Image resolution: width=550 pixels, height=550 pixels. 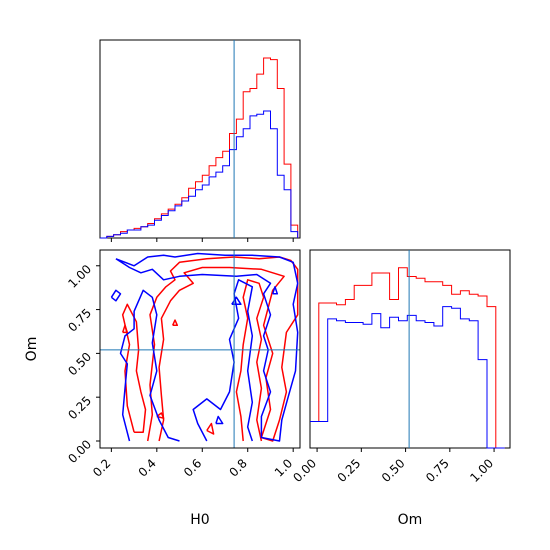 I want to click on h0-axis-ticks: 0.2 0.4 0.6 0.8 1.0, so click(x=192, y=464).